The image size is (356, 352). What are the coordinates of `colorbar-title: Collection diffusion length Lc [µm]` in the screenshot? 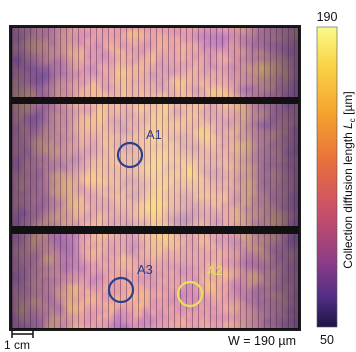 It's located at (348, 179).